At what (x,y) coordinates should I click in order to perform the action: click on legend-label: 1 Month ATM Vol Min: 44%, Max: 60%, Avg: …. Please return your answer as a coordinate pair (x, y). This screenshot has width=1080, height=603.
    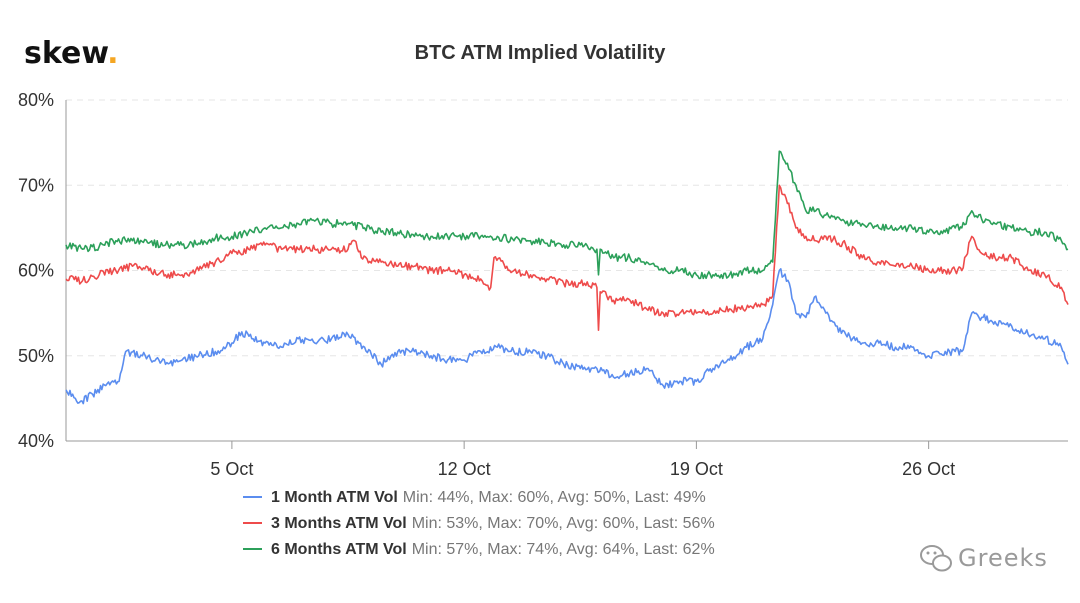
    Looking at the image, I should click on (488, 497).